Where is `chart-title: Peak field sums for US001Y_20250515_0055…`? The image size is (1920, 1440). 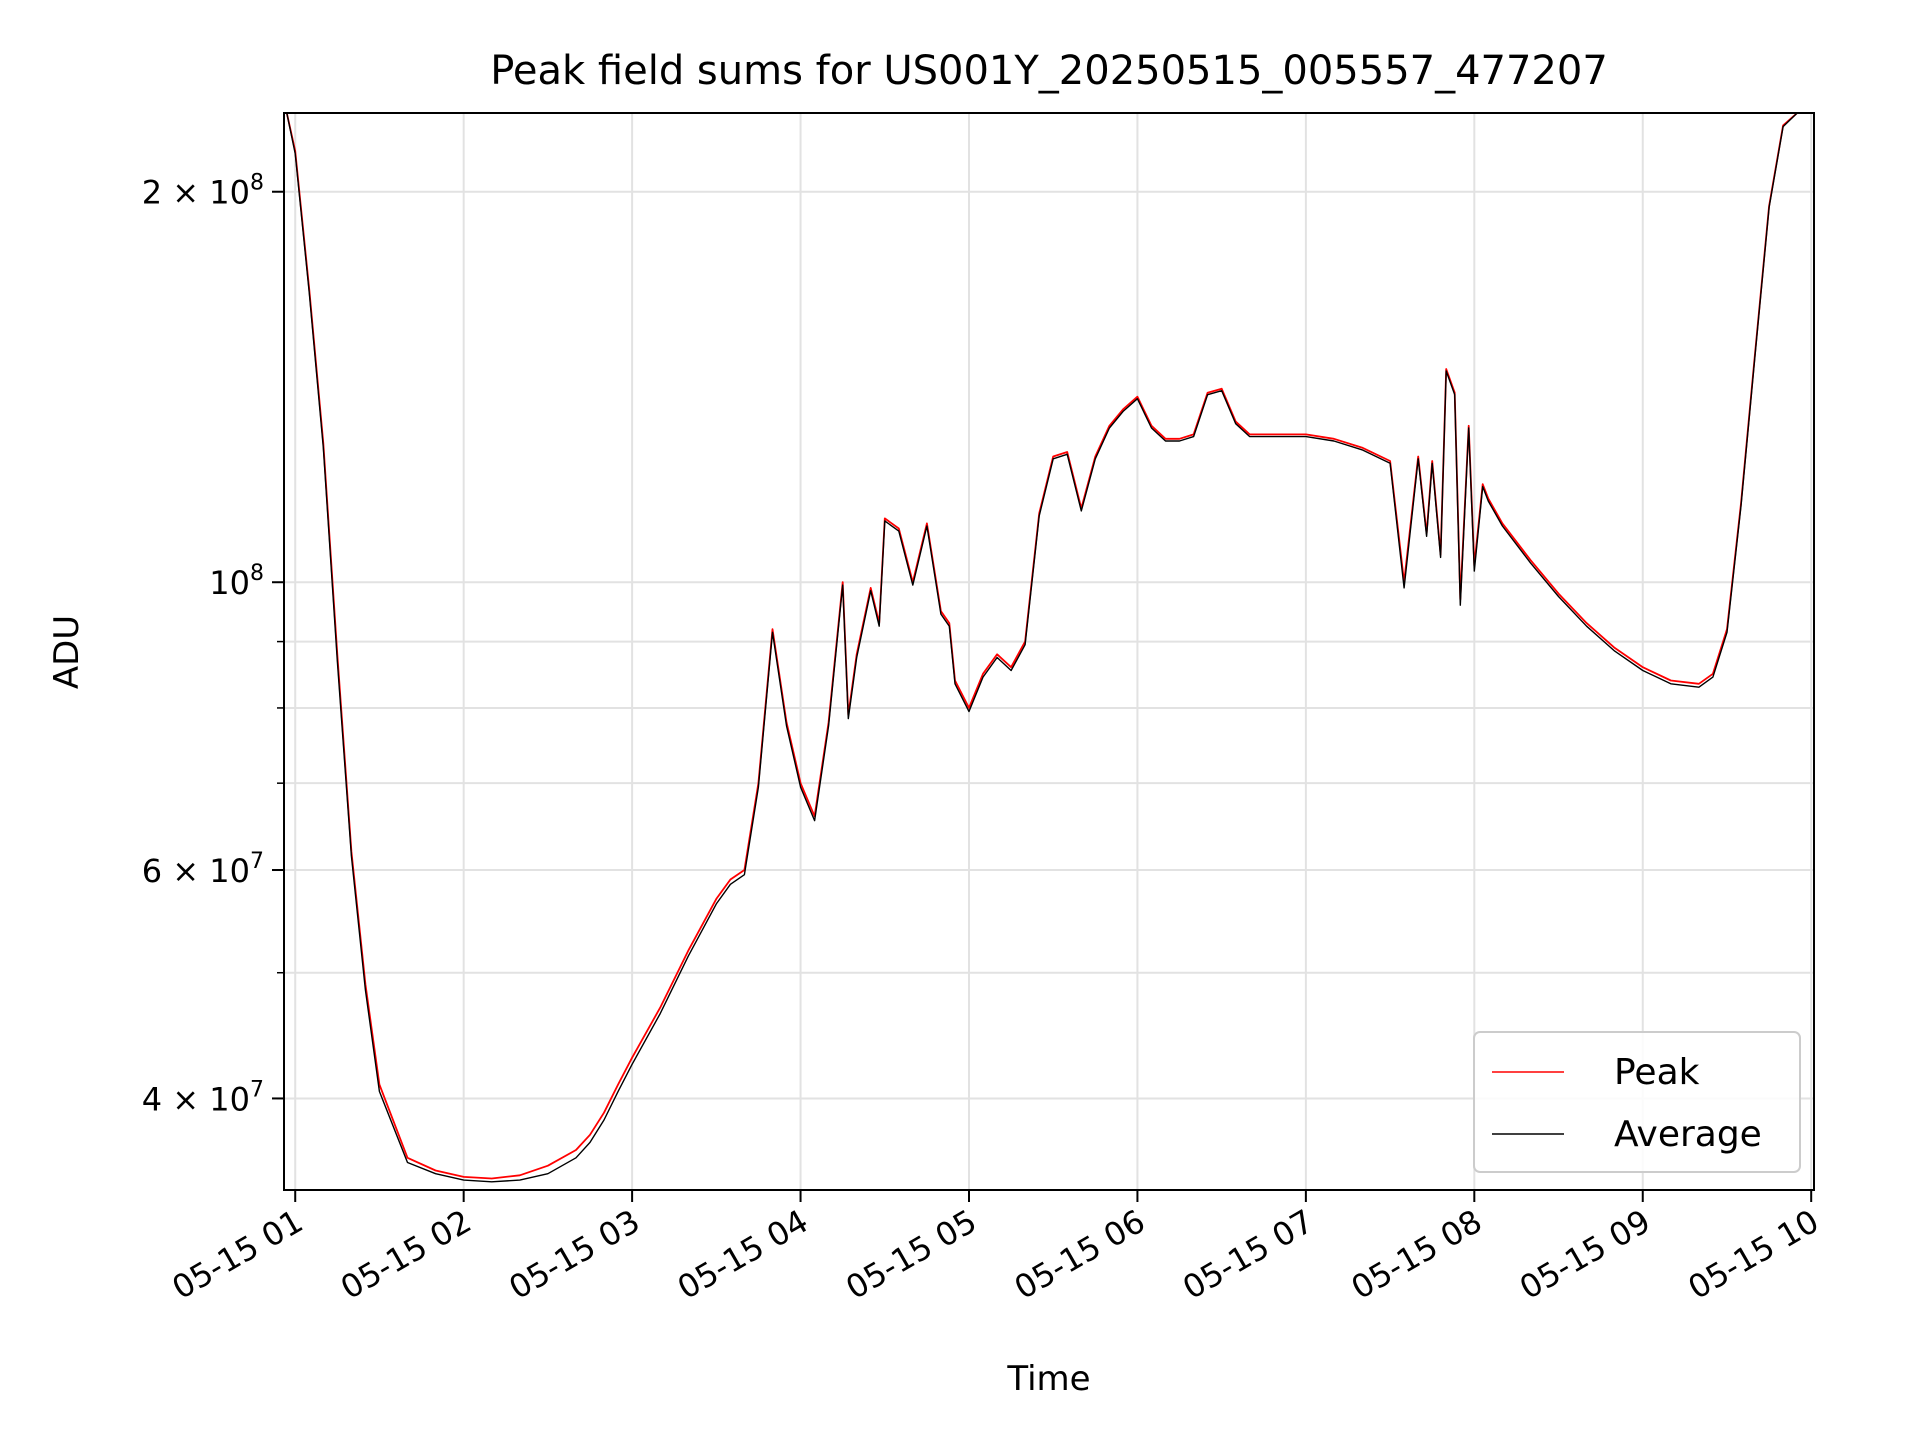
chart-title: Peak field sums for US001Y_20250515_0055… is located at coordinates (1049, 71).